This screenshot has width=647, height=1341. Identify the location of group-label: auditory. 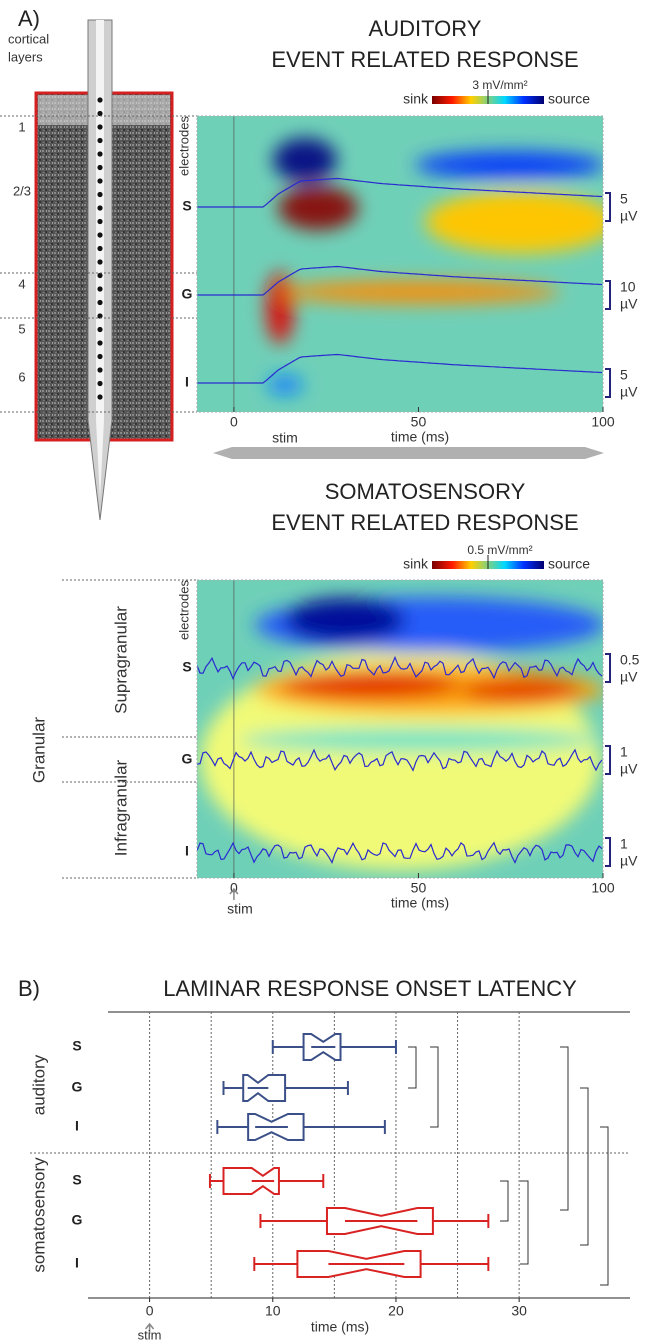
(38, 1084).